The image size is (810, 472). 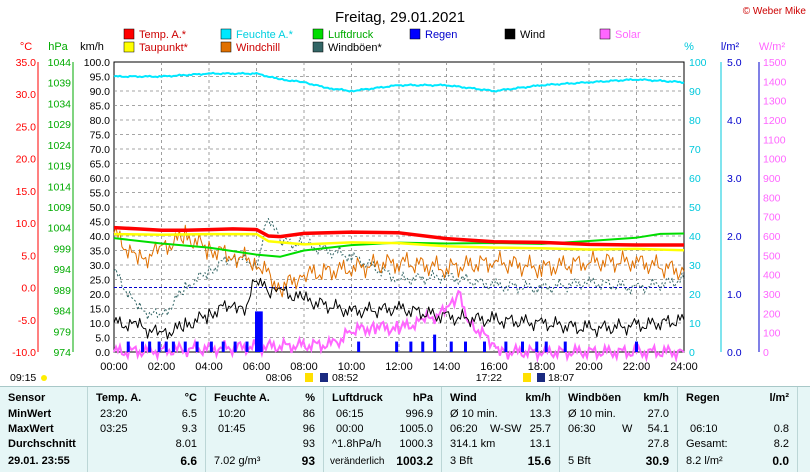 What do you see at coordinates (60, 146) in the screenshot?
I see `hpa-axis-tick: 1024` at bounding box center [60, 146].